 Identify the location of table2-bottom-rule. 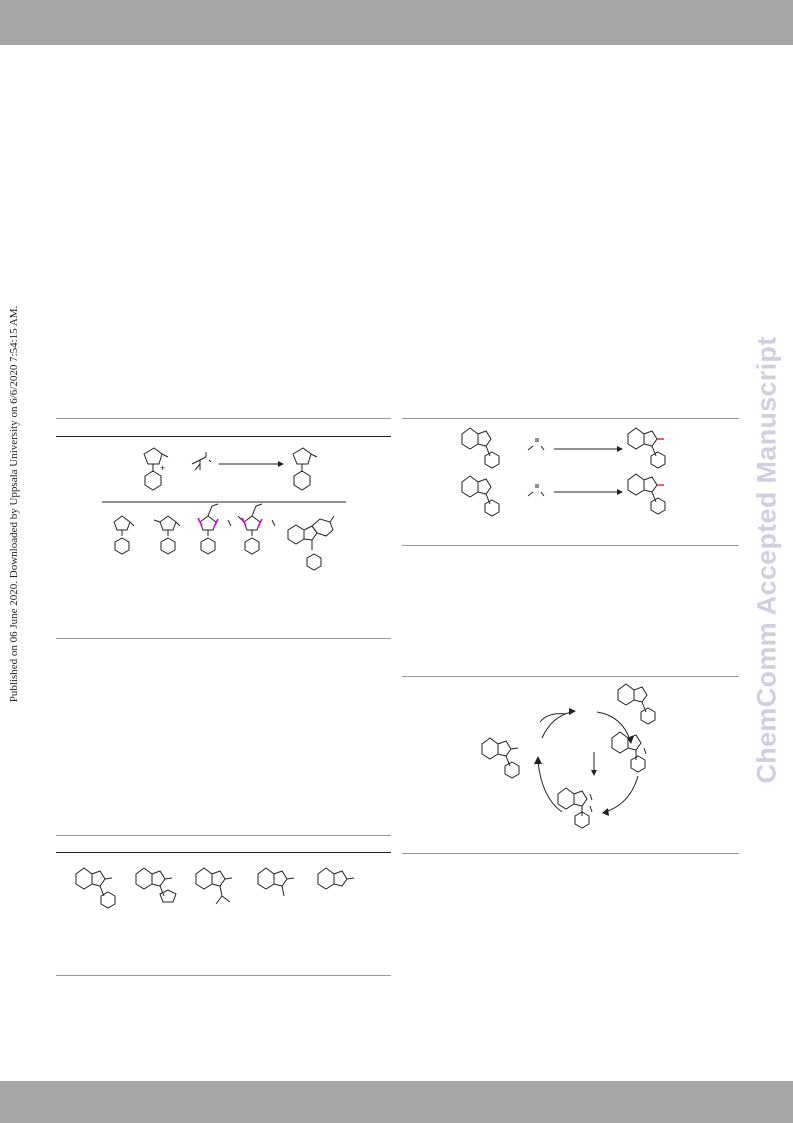
(223, 975).